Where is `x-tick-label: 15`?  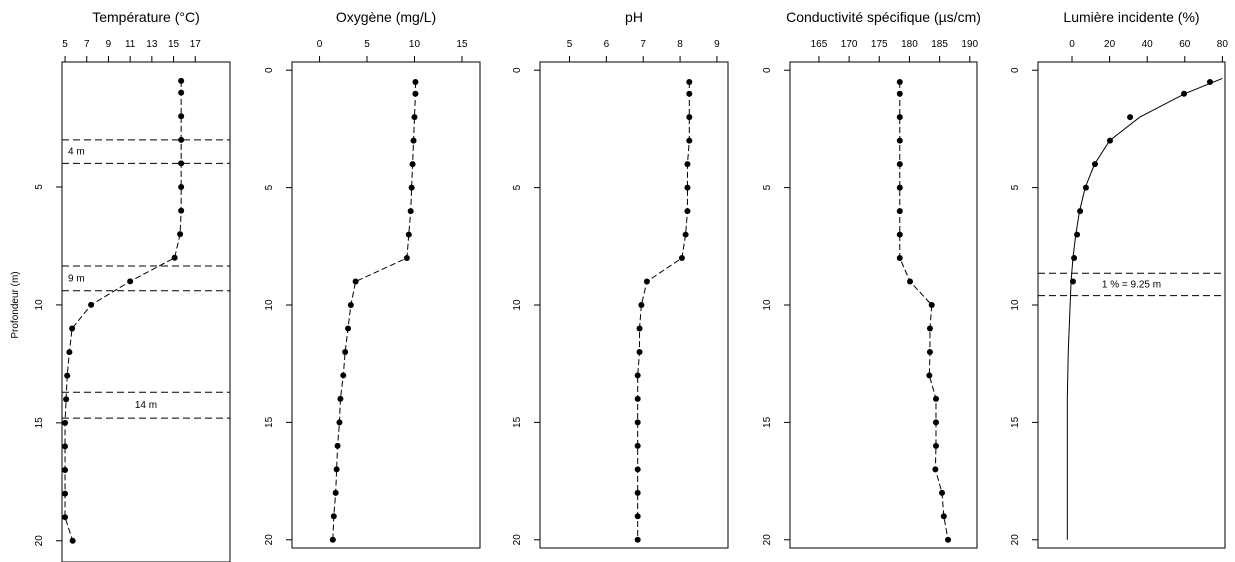
x-tick-label: 15 is located at coordinates (462, 44).